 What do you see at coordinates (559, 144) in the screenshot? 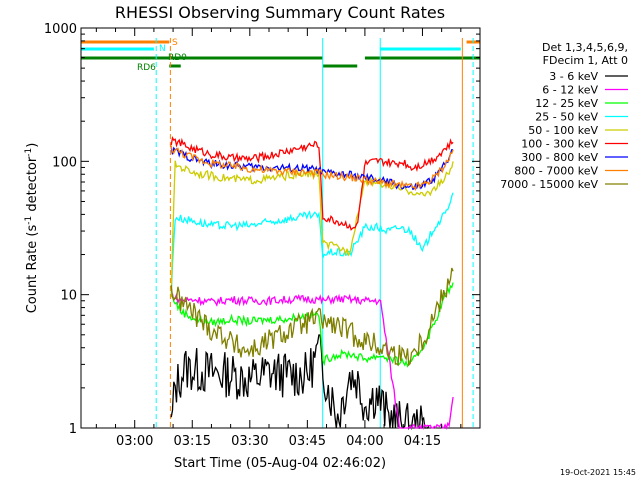
I see `legend-label: 100 - 300 keV` at bounding box center [559, 144].